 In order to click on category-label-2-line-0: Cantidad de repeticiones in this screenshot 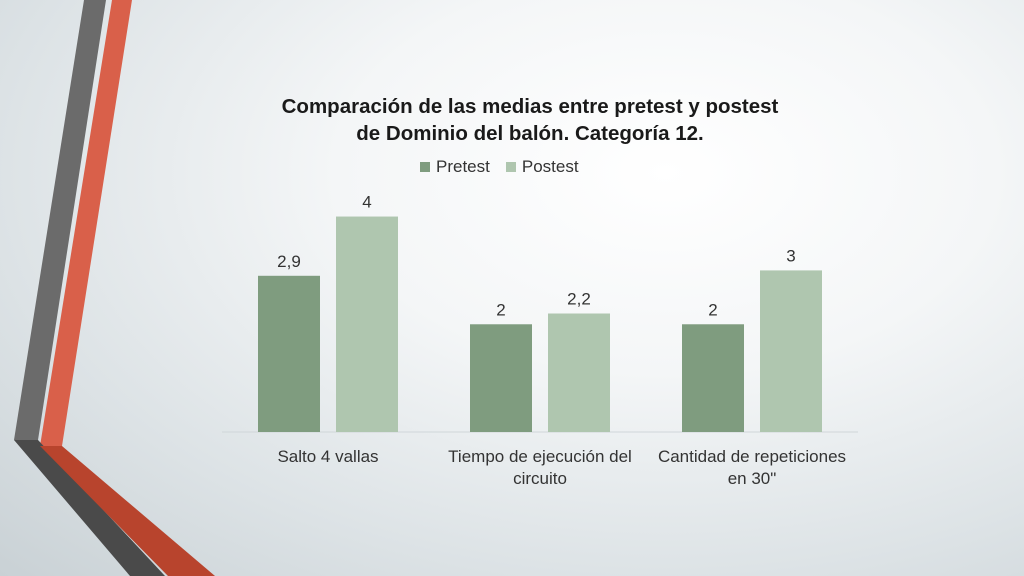, I will do `click(752, 456)`.